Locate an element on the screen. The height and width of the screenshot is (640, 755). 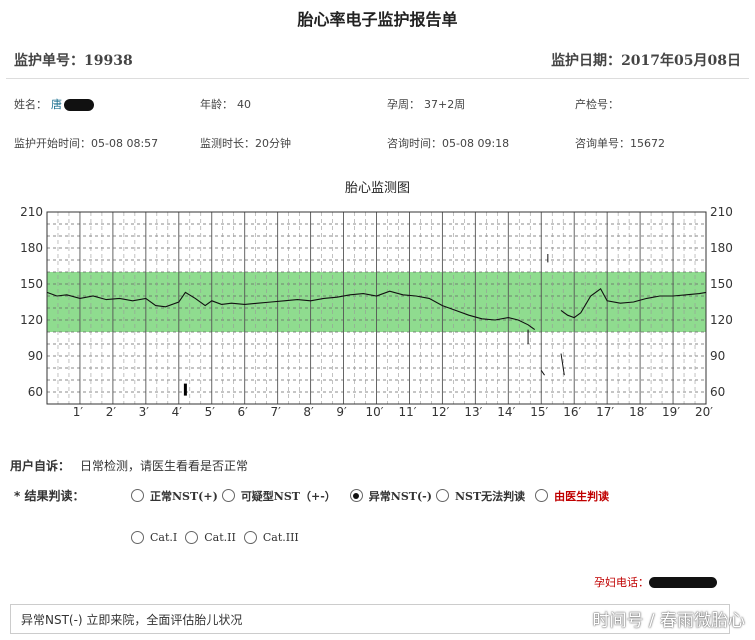
header-divider is located at coordinates (377, 78).